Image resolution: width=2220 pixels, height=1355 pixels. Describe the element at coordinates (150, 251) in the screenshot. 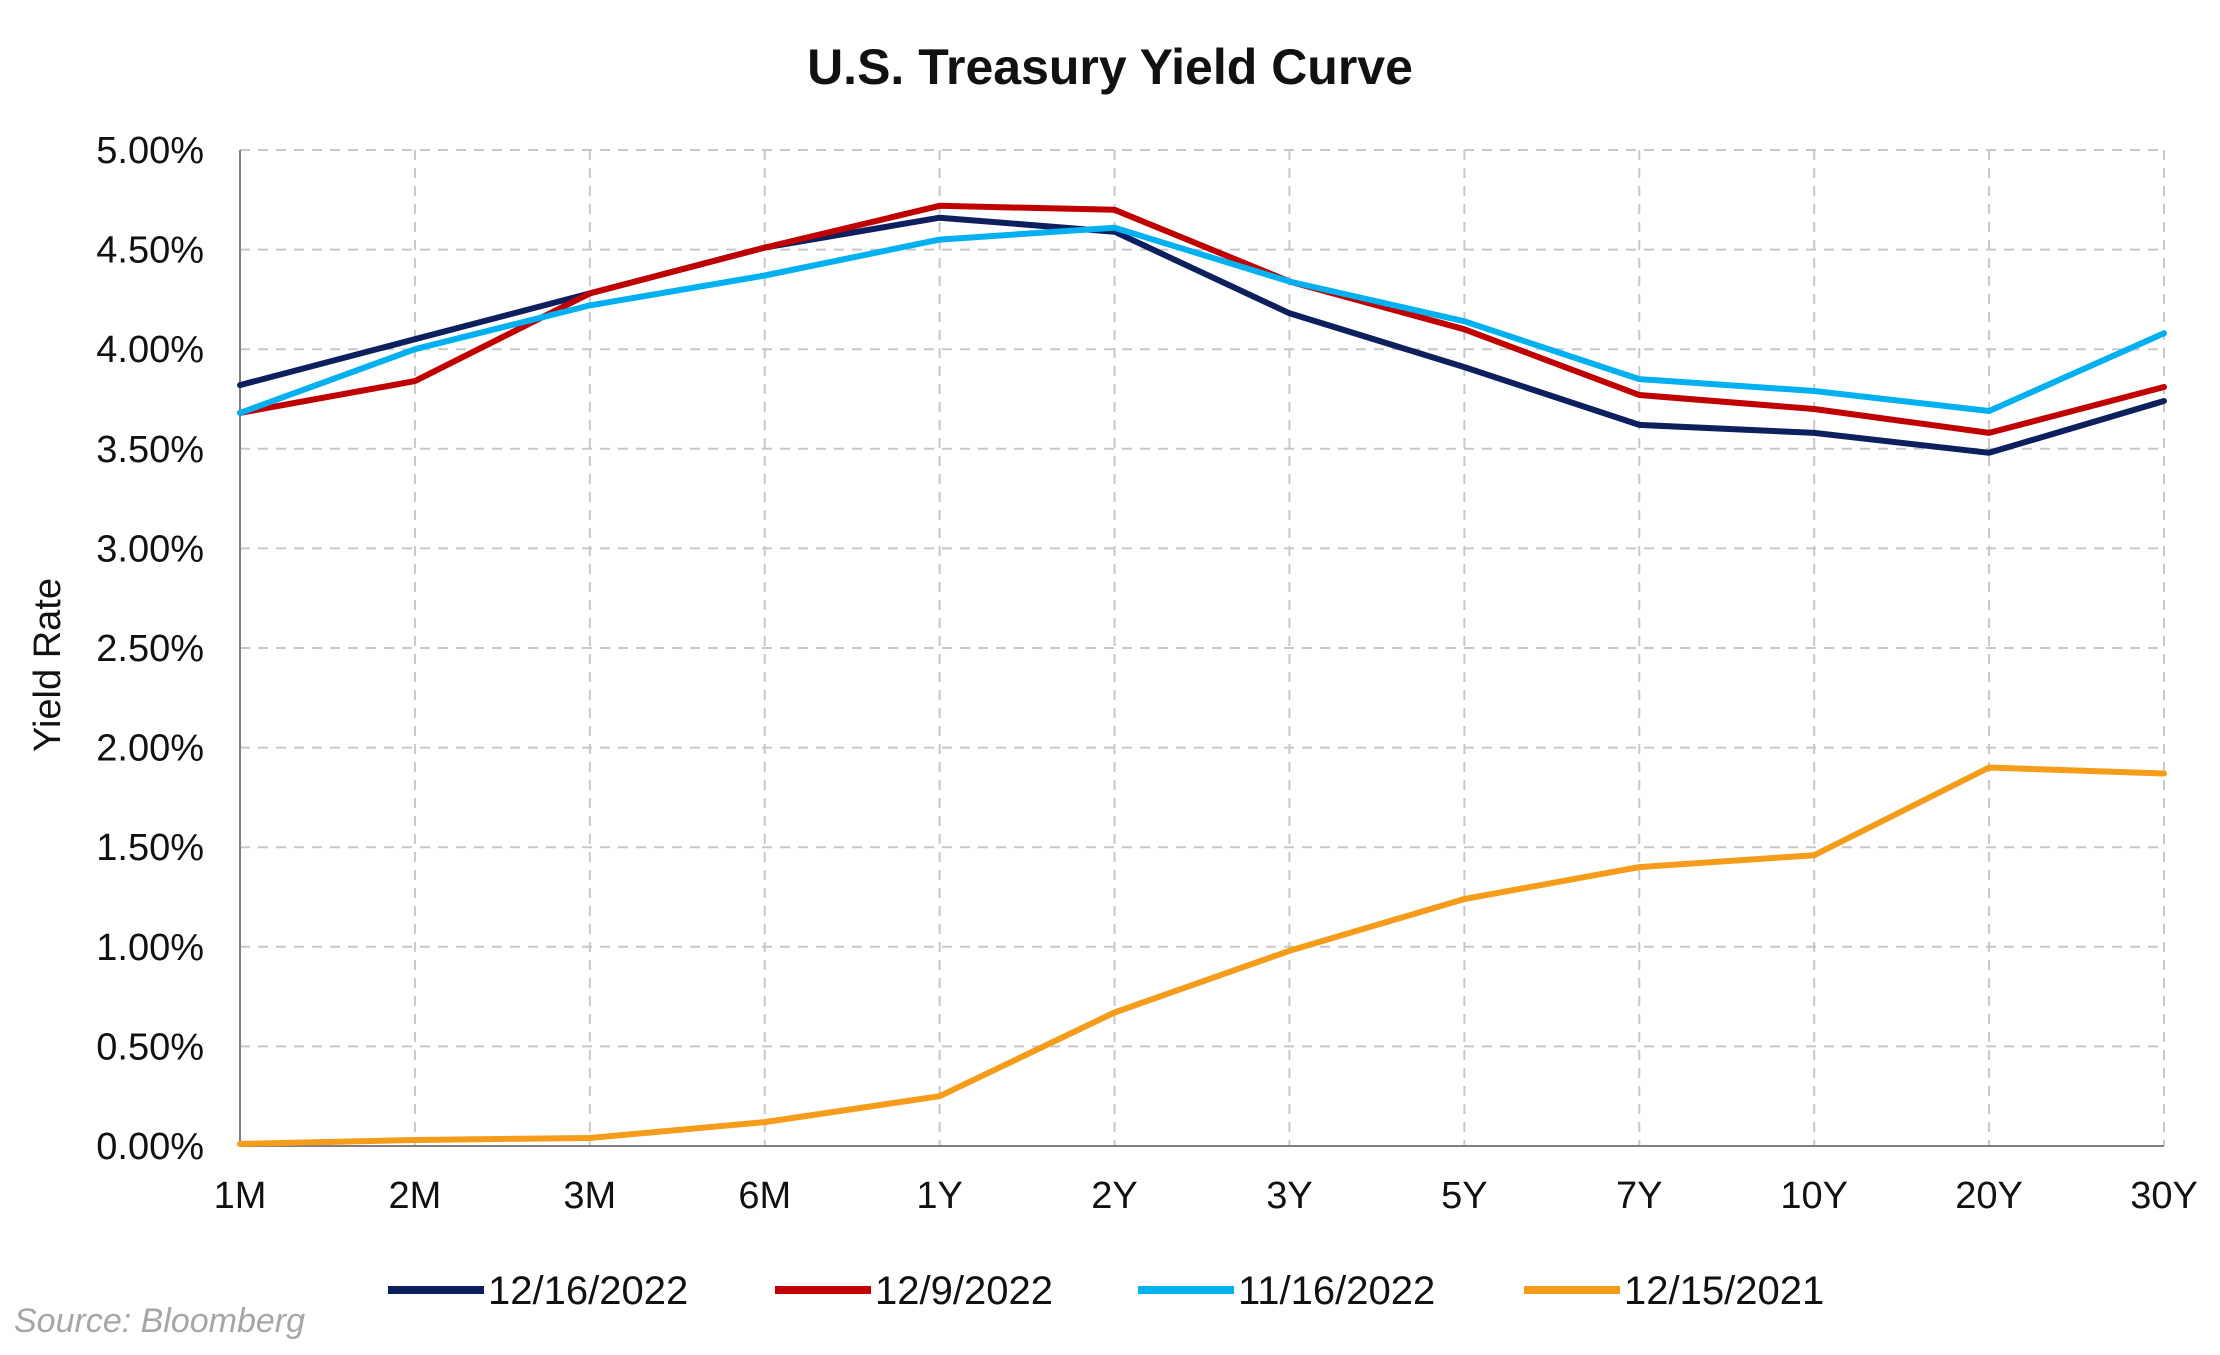

I see `y-tick-label: 4.50%` at that location.